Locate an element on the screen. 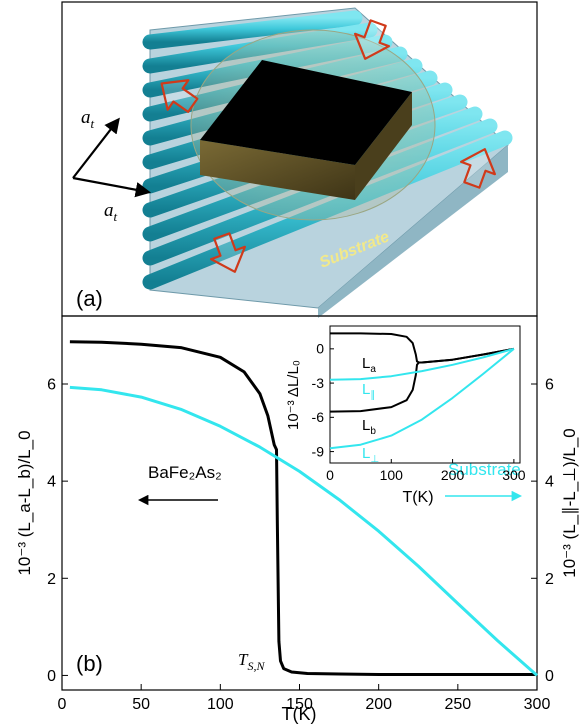  y2-tick-label: 0 is located at coordinates (549, 676).